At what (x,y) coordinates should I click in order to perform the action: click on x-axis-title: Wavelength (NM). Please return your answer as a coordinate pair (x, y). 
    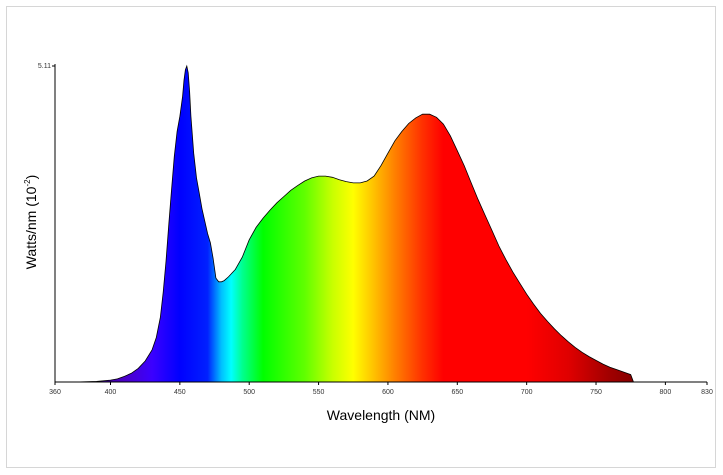
    Looking at the image, I should click on (381, 415).